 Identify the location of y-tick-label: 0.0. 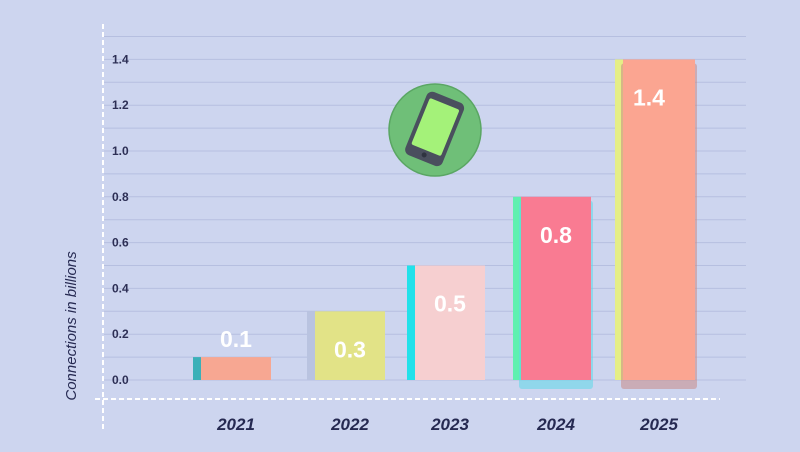
(120, 380).